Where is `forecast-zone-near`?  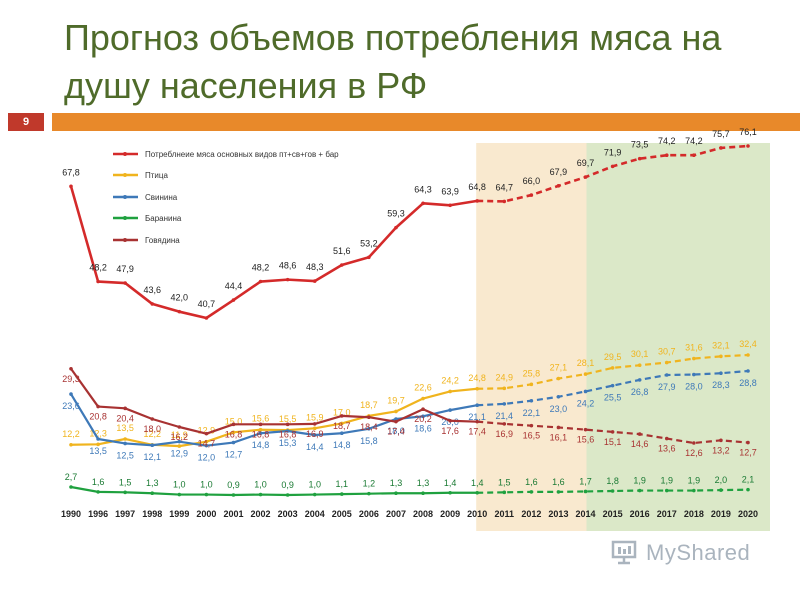 forecast-zone-near is located at coordinates (531, 337).